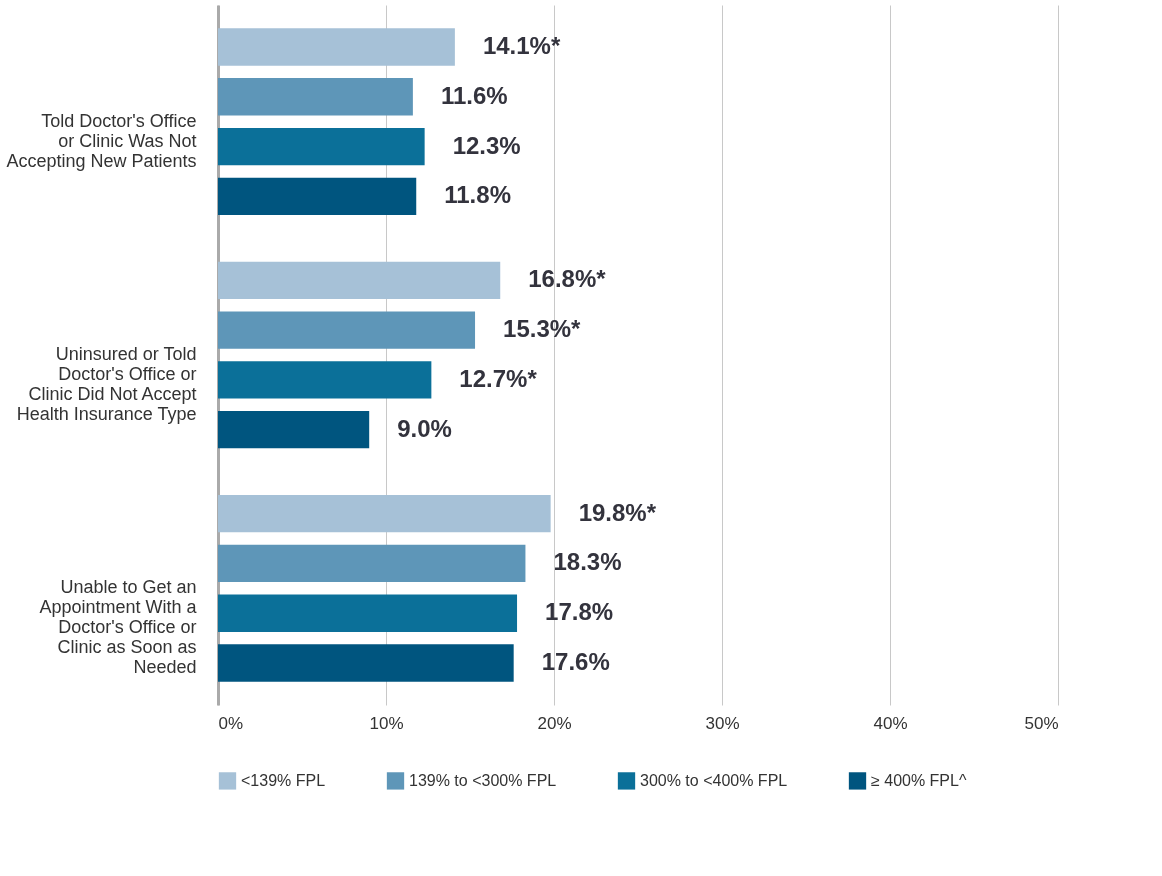  What do you see at coordinates (554, 723) in the screenshot?
I see `x-tick-label: 20%` at bounding box center [554, 723].